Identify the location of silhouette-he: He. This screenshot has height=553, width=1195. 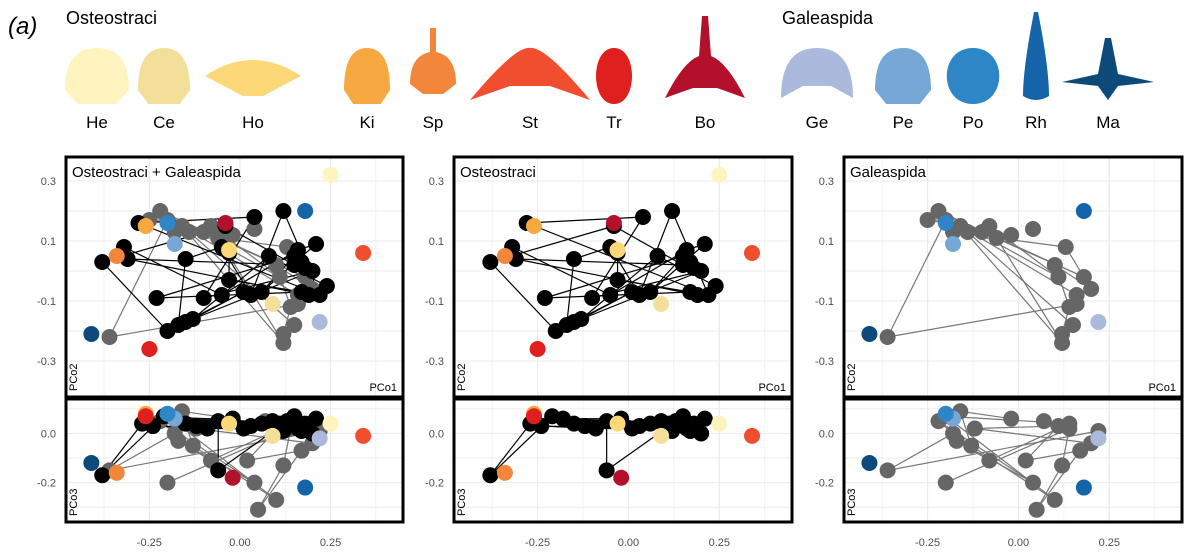
(97, 90).